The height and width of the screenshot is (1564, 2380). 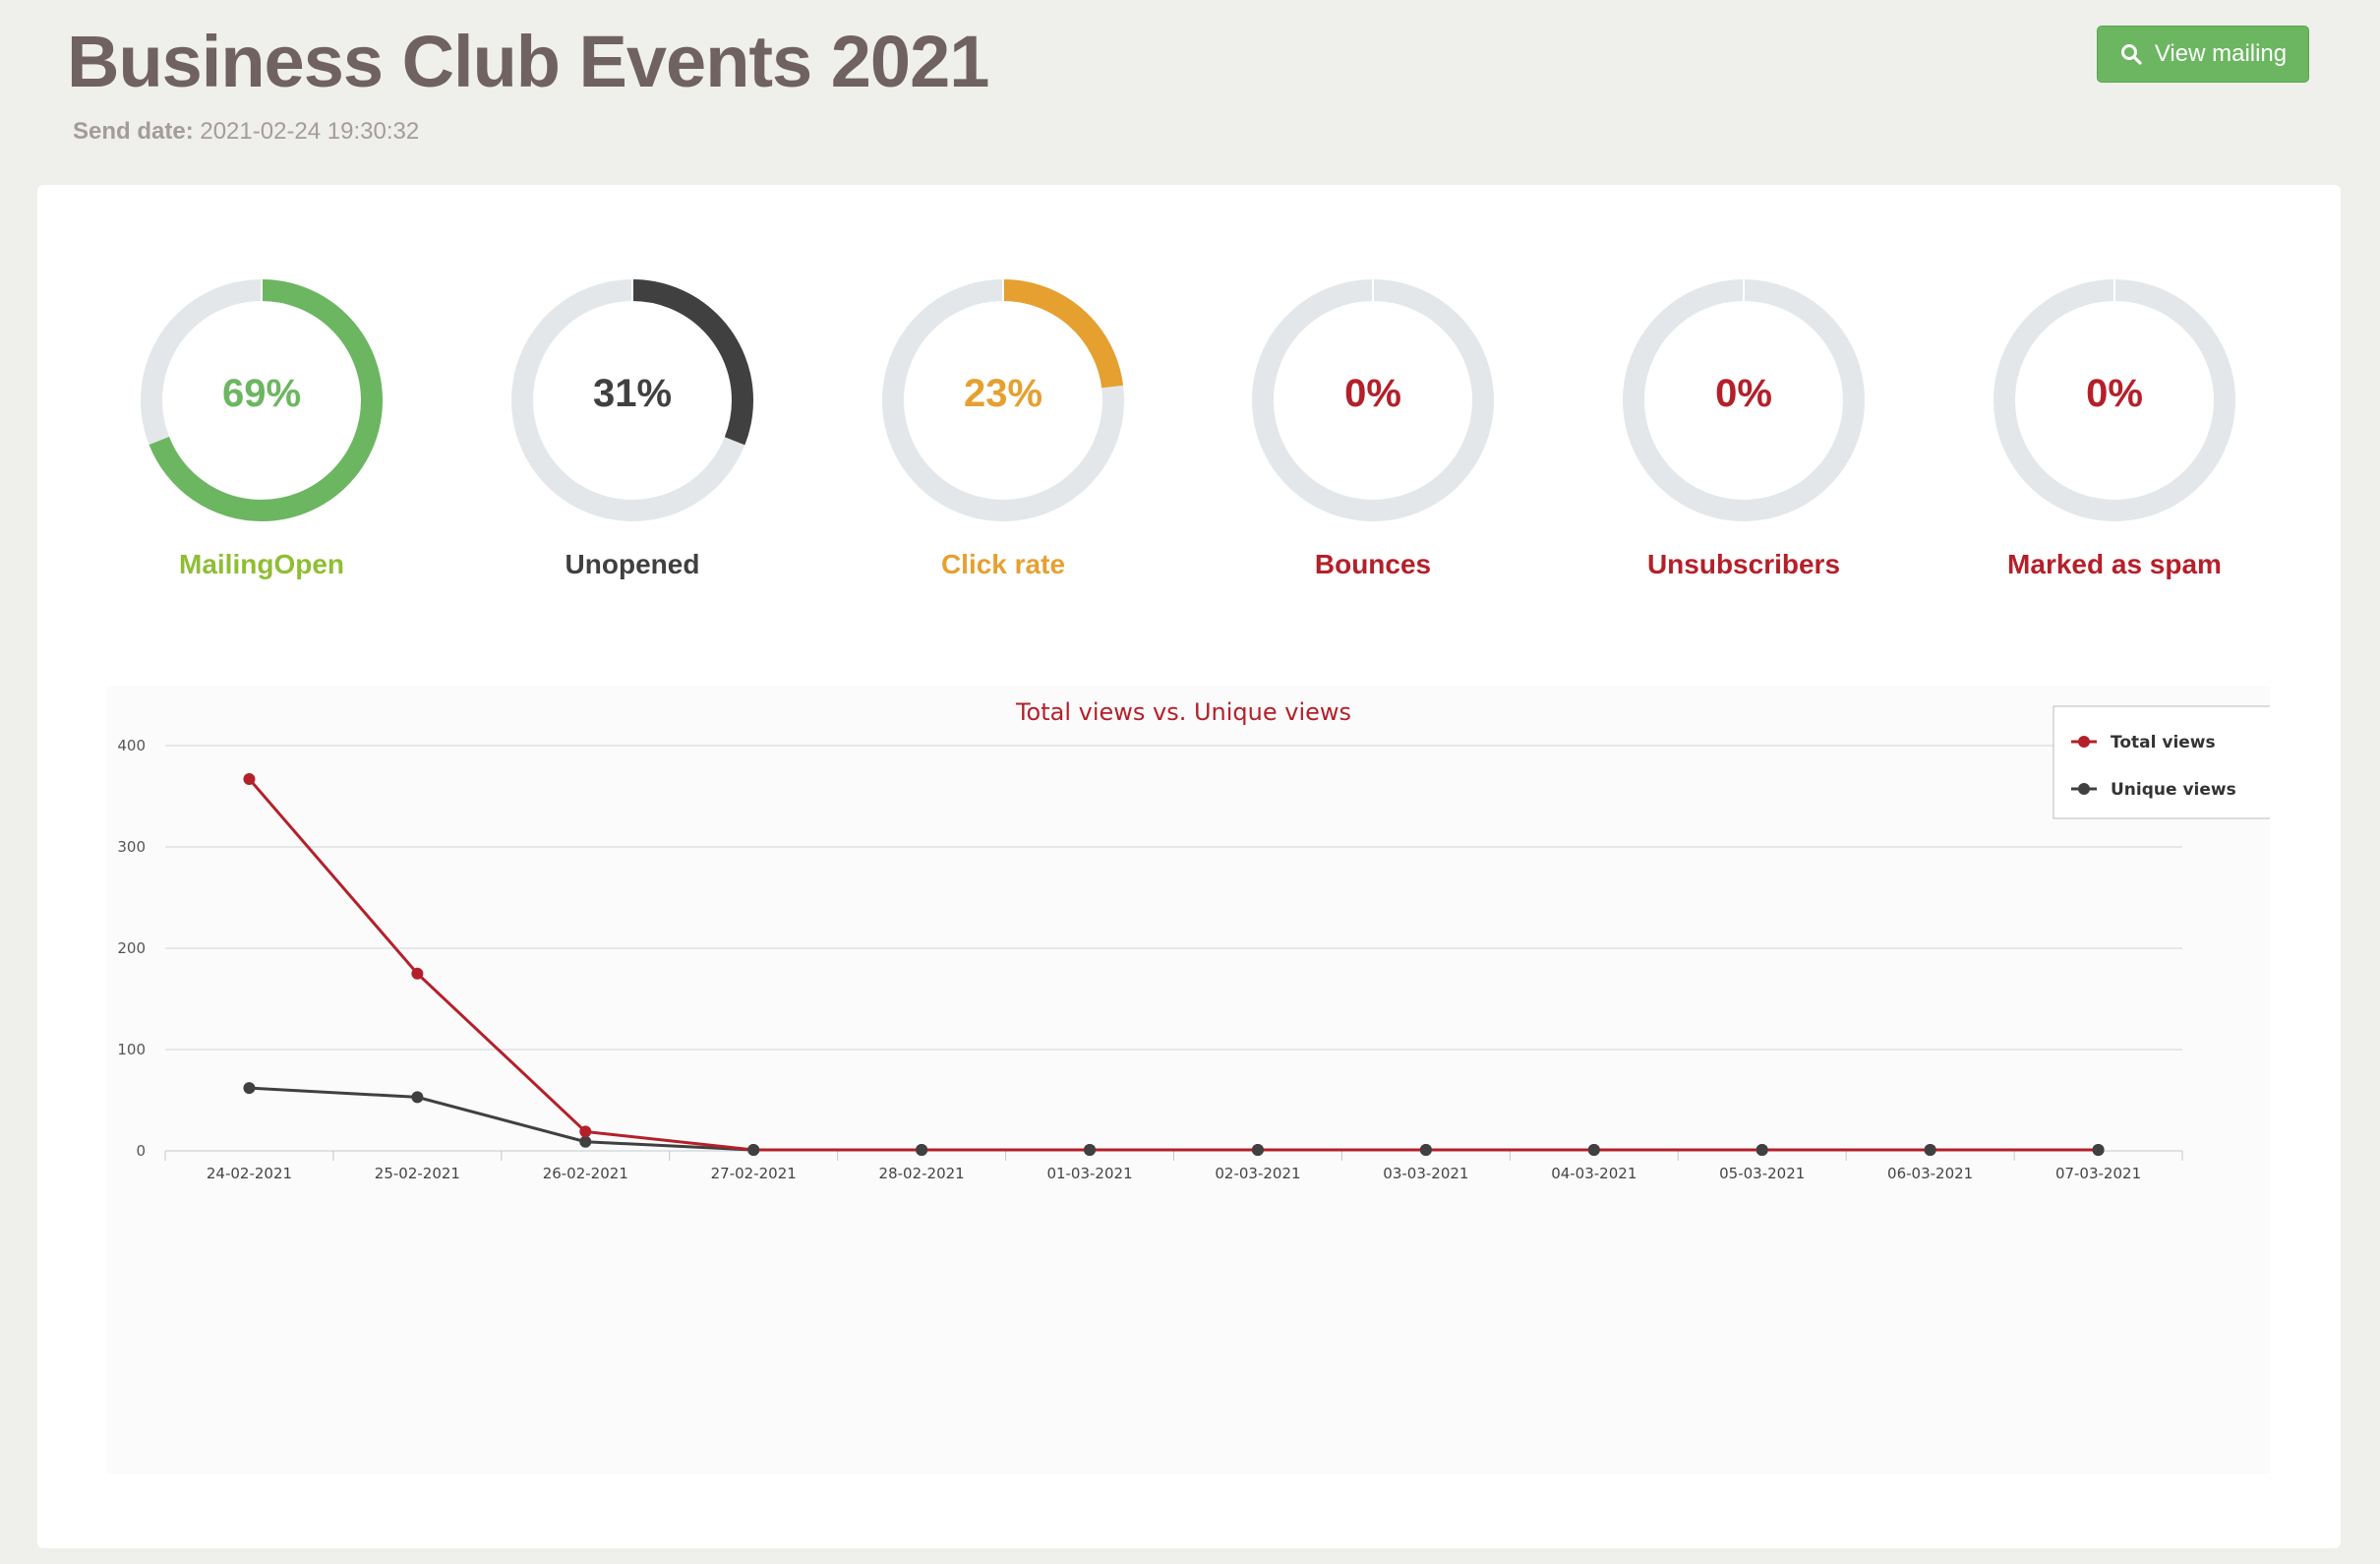 What do you see at coordinates (1930, 1173) in the screenshot?
I see `x-tick-label: 06-03-2021` at bounding box center [1930, 1173].